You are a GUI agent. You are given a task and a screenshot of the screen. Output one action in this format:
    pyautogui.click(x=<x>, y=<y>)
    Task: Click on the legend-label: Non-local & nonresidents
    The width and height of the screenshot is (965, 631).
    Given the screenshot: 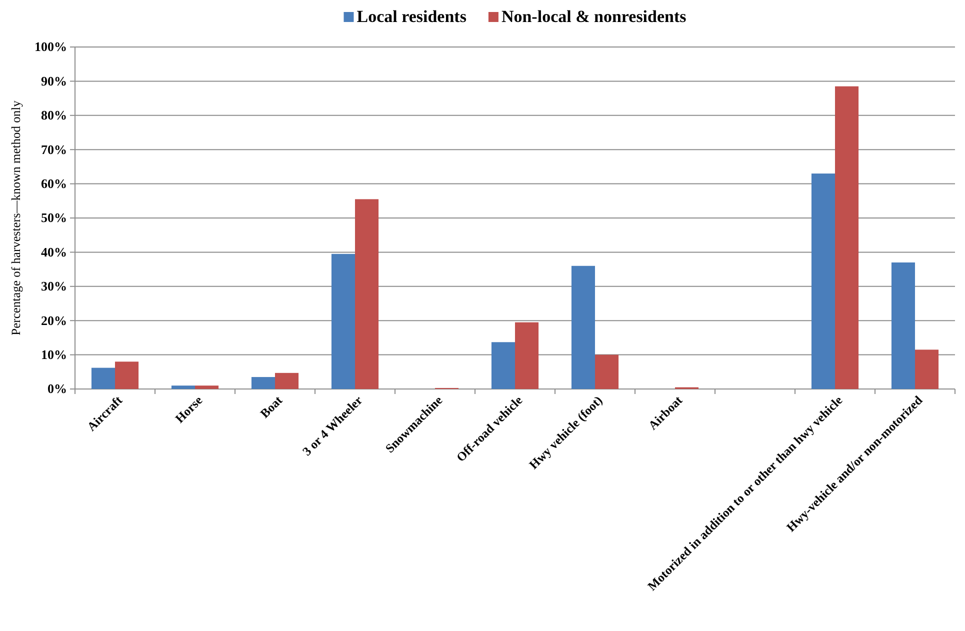 What is the action you would take?
    pyautogui.click(x=594, y=16)
    